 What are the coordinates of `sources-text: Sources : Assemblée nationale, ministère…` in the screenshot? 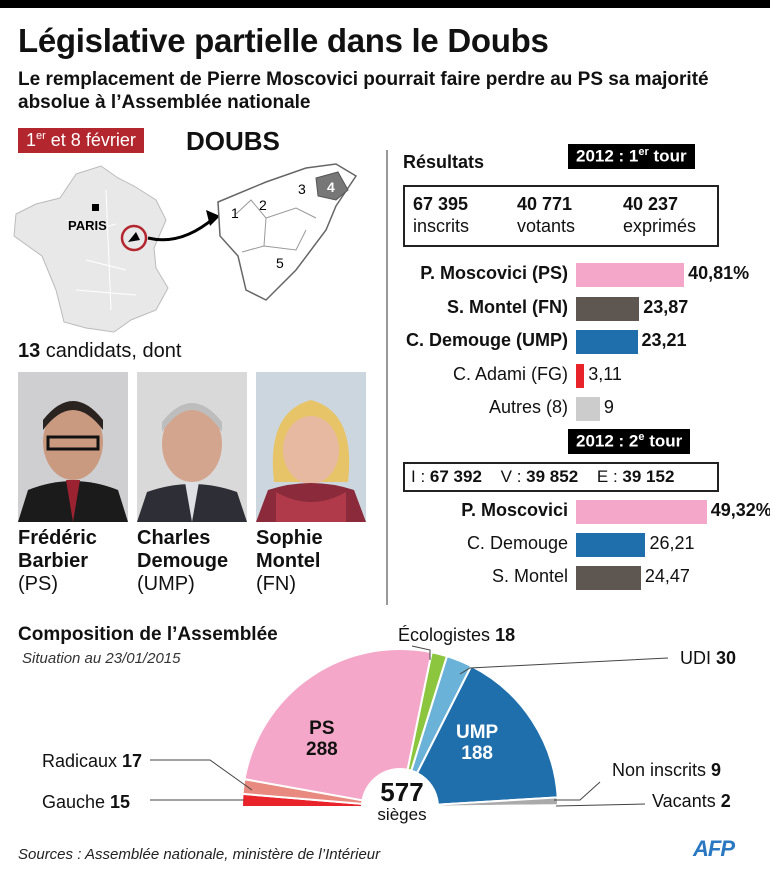 It's located at (199, 854).